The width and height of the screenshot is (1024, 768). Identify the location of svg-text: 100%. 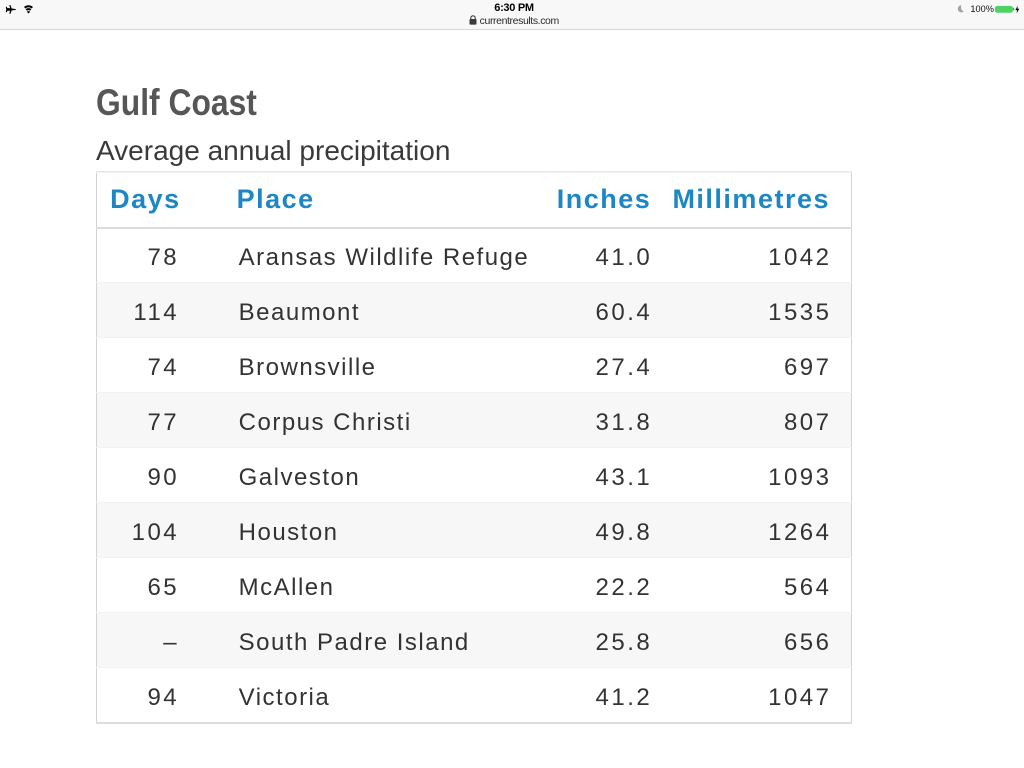
(982, 9).